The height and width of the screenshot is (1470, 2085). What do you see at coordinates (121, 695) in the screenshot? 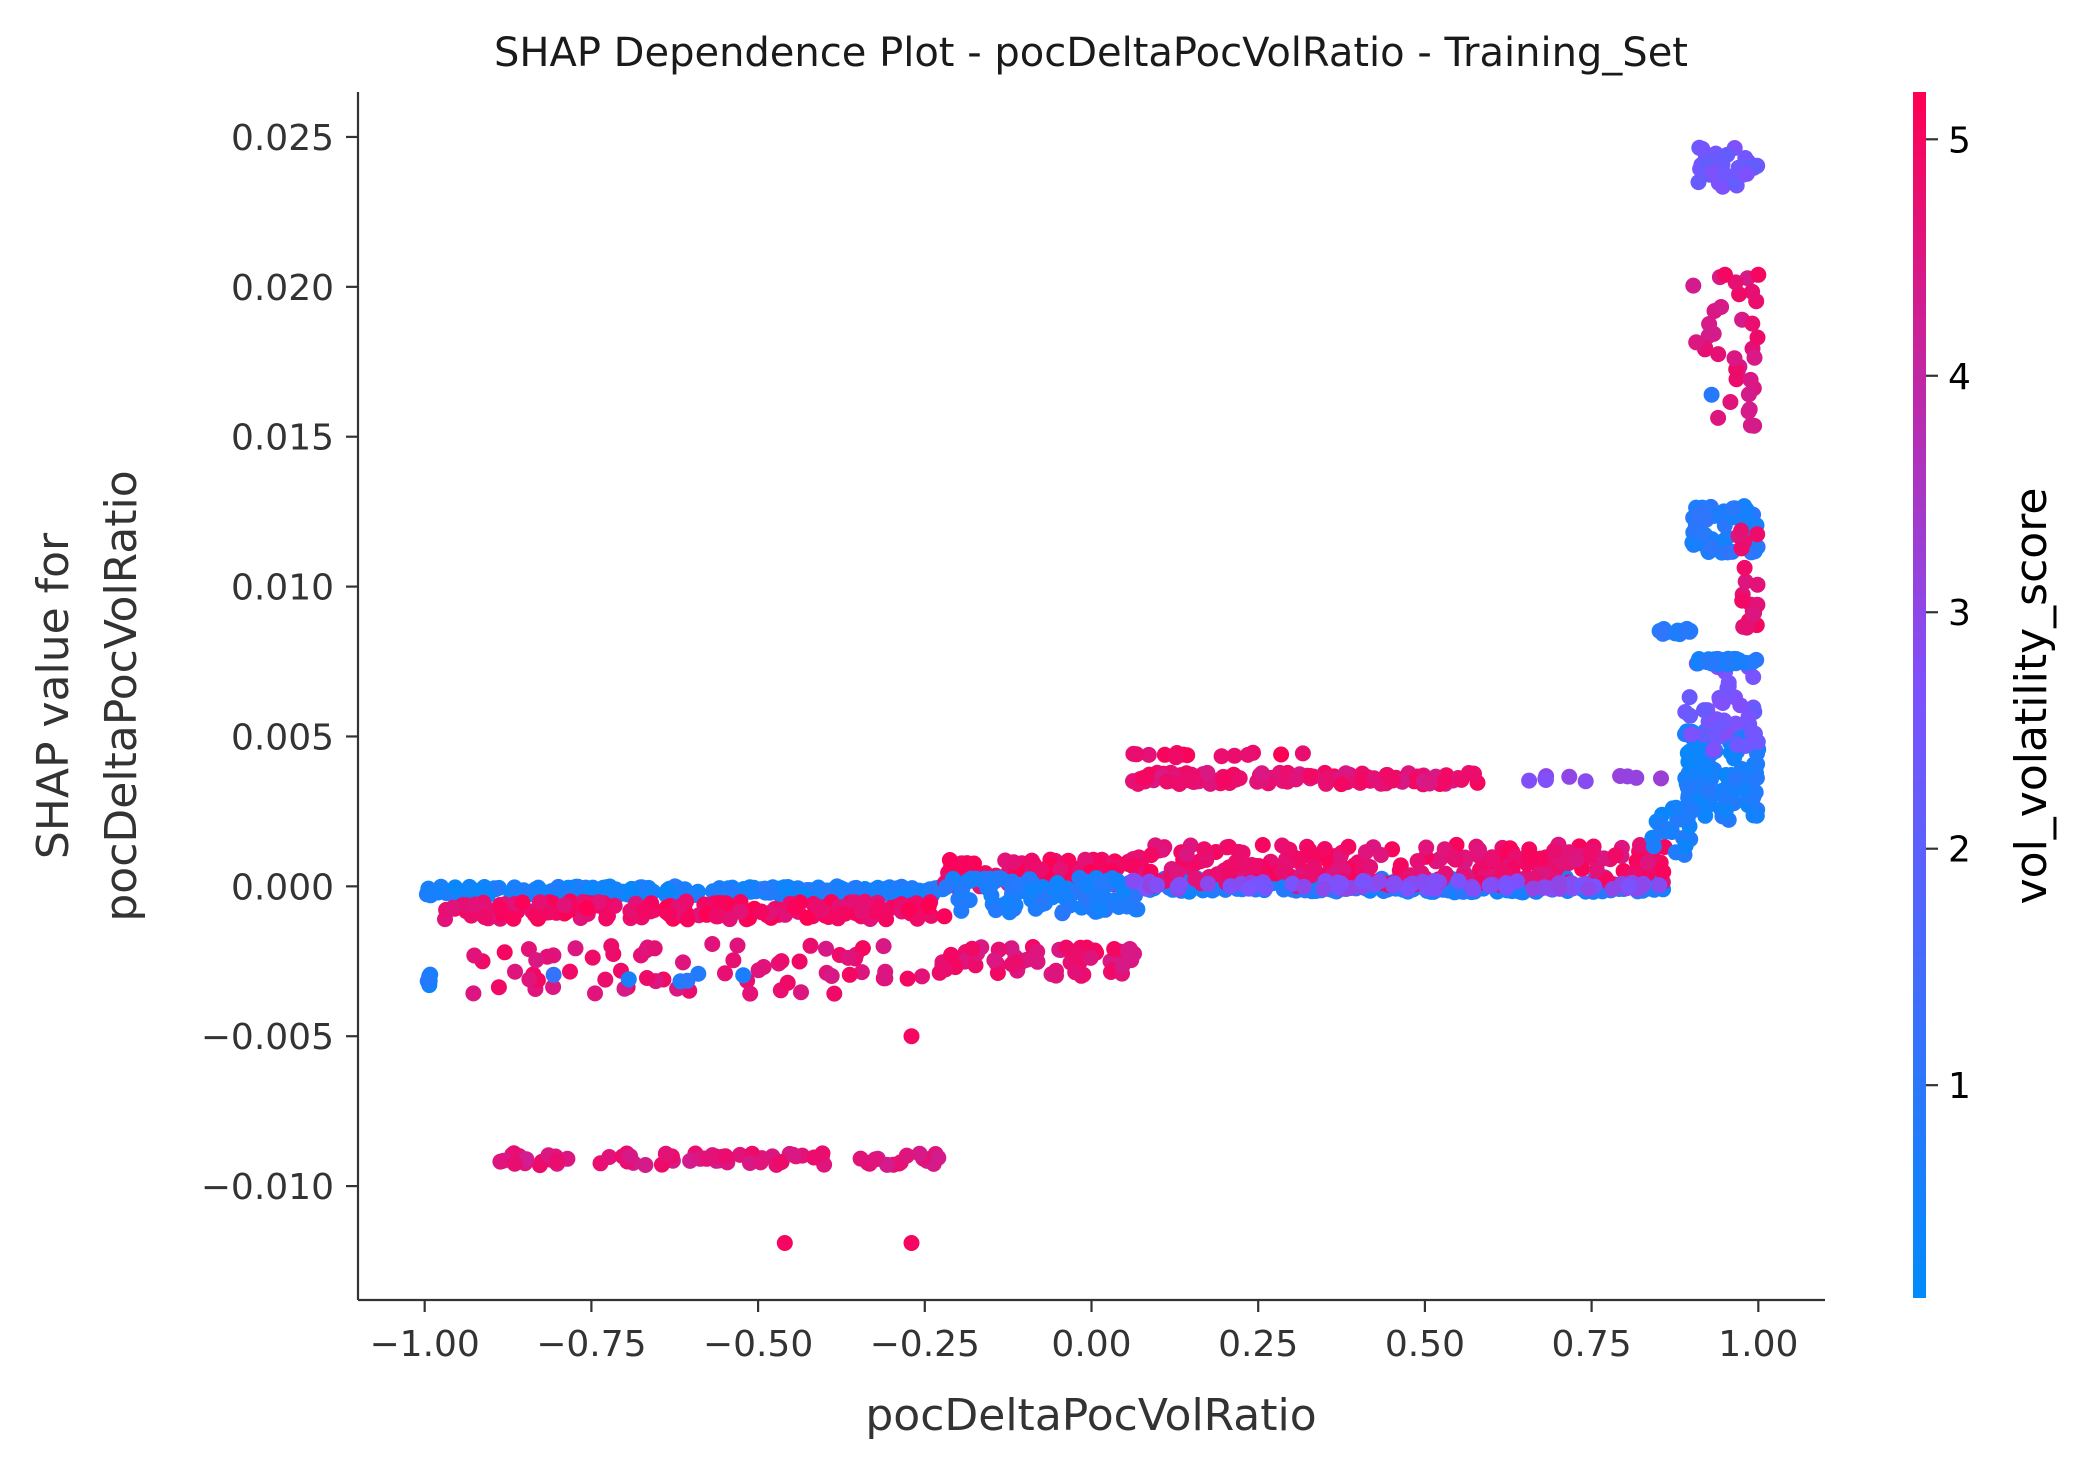
I see `y-axis-label-line-2: pocDeltaPocVolRatio` at bounding box center [121, 695].